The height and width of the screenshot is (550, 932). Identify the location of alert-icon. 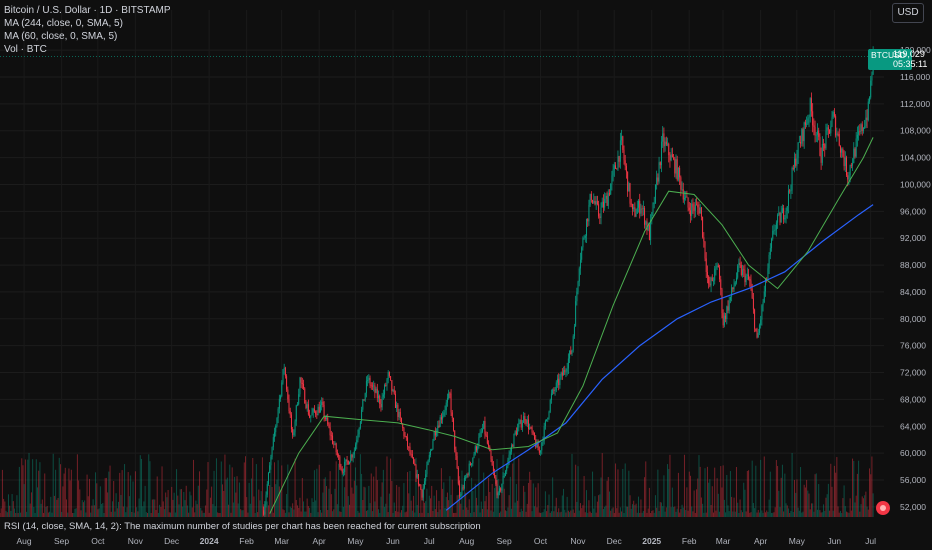
(883, 508).